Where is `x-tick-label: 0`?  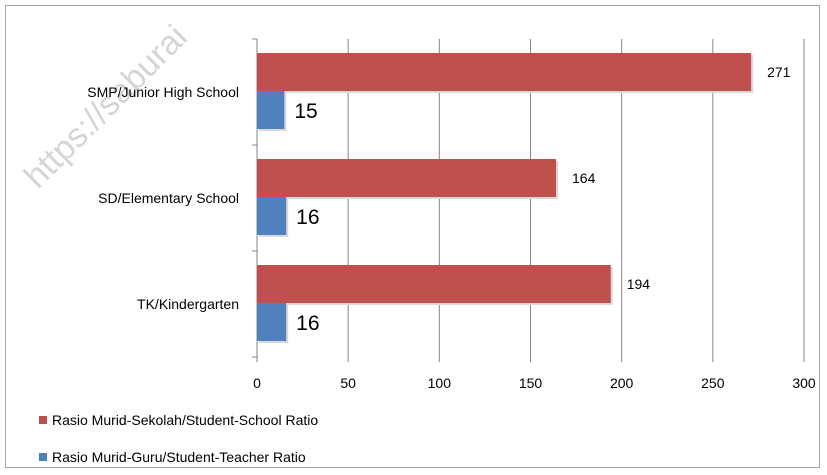 x-tick-label: 0 is located at coordinates (257, 383).